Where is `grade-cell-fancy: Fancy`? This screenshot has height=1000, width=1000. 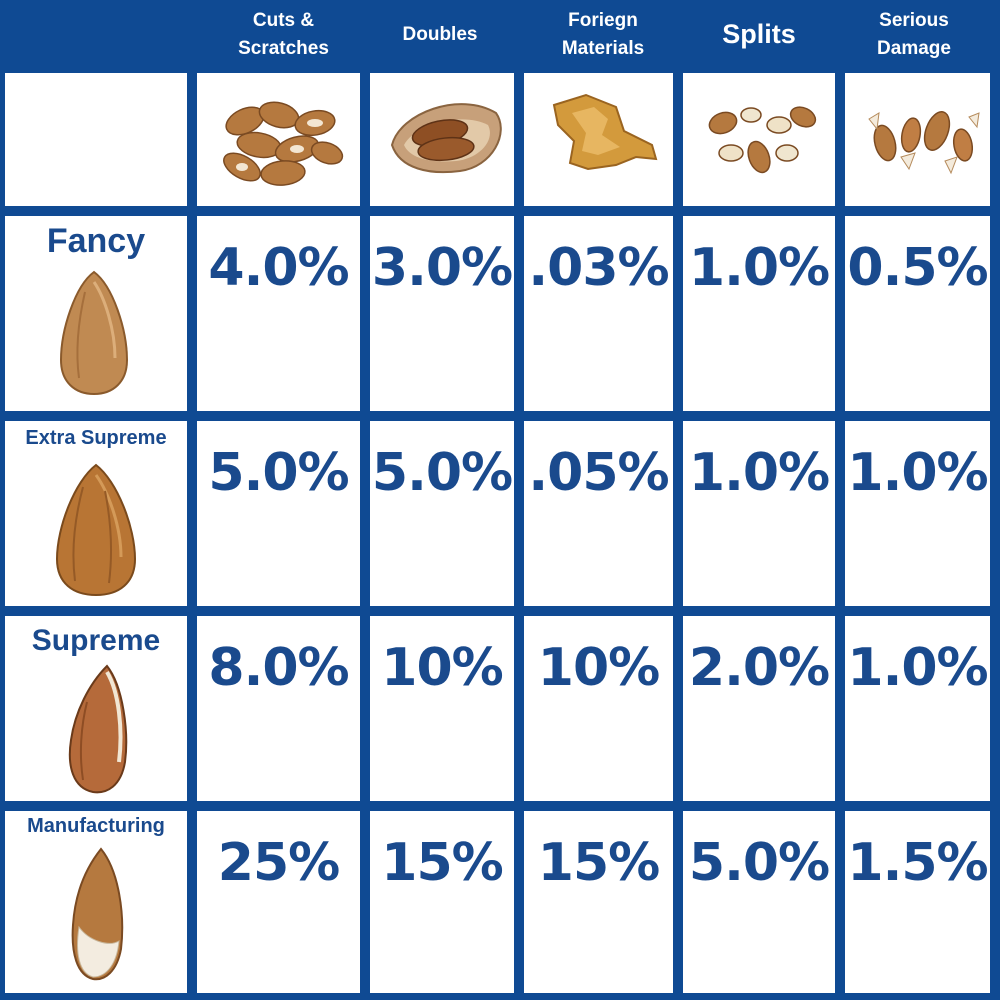
grade-cell-fancy: Fancy is located at coordinates (96, 313).